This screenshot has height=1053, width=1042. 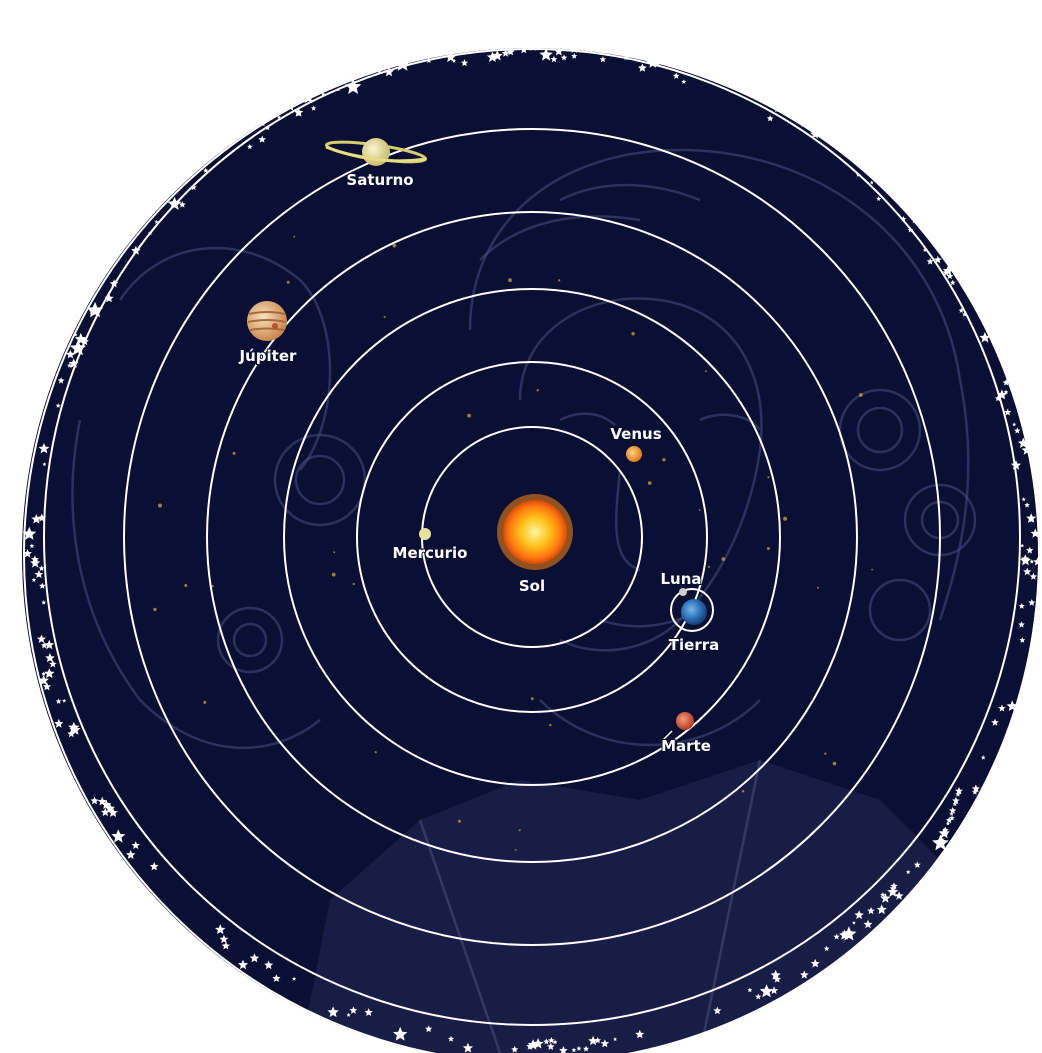 I want to click on earth-system: Luna Tierra, so click(x=689, y=612).